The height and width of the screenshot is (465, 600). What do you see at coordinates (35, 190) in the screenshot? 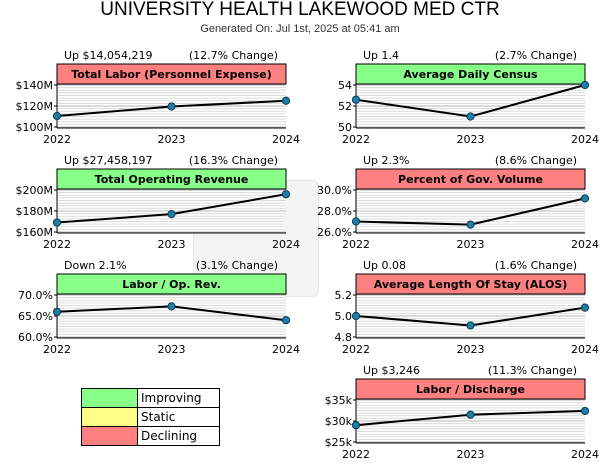
I see `y-tick-label: $200M` at bounding box center [35, 190].